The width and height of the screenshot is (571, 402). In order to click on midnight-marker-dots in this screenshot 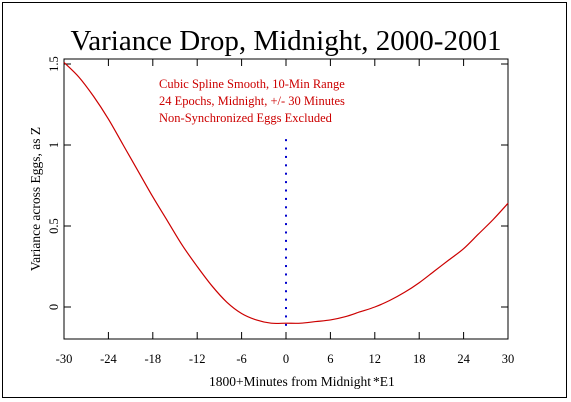, I will do `click(286, 232)`.